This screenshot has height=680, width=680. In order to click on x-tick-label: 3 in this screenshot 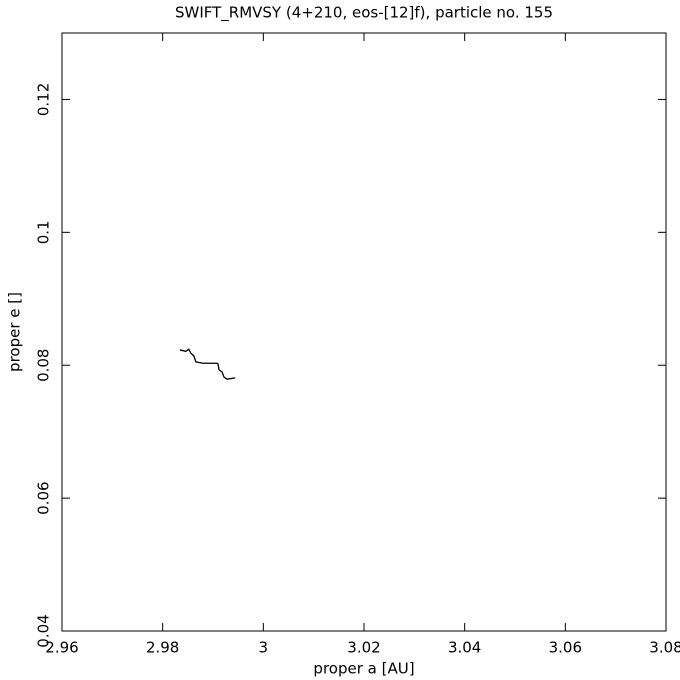, I will do `click(264, 648)`.